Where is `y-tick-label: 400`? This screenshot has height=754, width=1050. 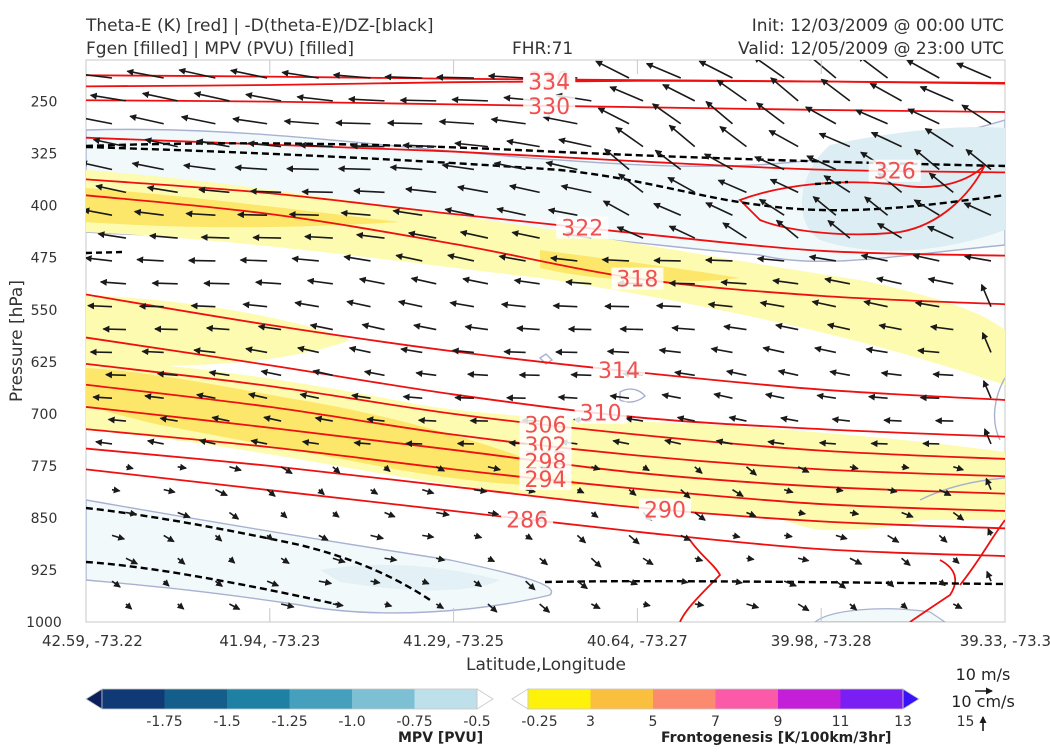 y-tick-label: 400 is located at coordinates (44, 207).